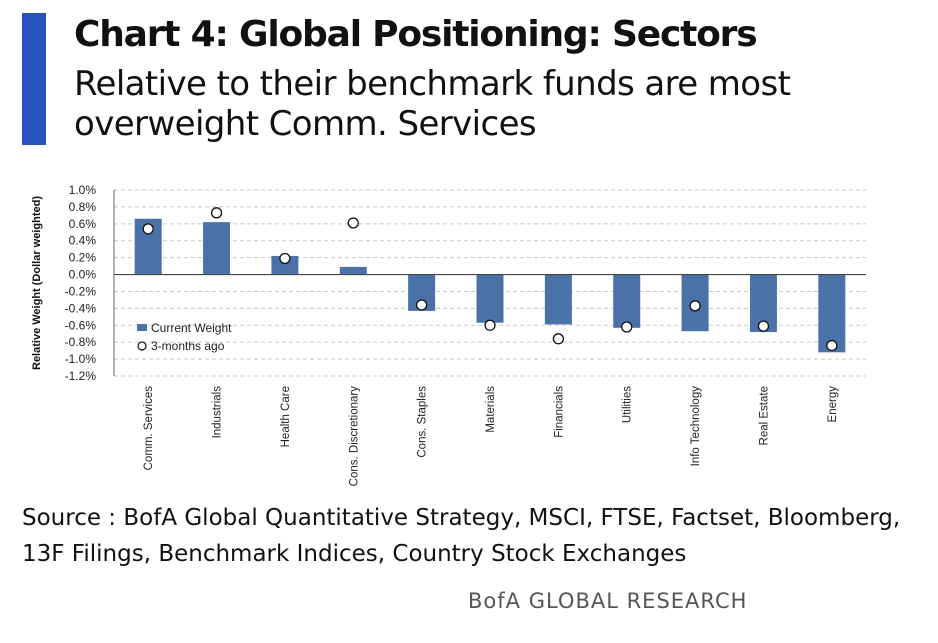 The width and height of the screenshot is (938, 643). Describe the element at coordinates (764, 415) in the screenshot. I see `x-tick-label: Real Estate` at that location.